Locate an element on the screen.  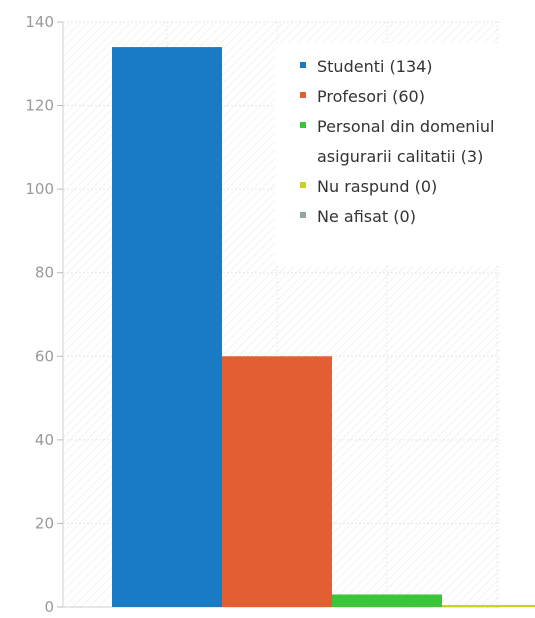
y-tick-label: 20 is located at coordinates (44, 523).